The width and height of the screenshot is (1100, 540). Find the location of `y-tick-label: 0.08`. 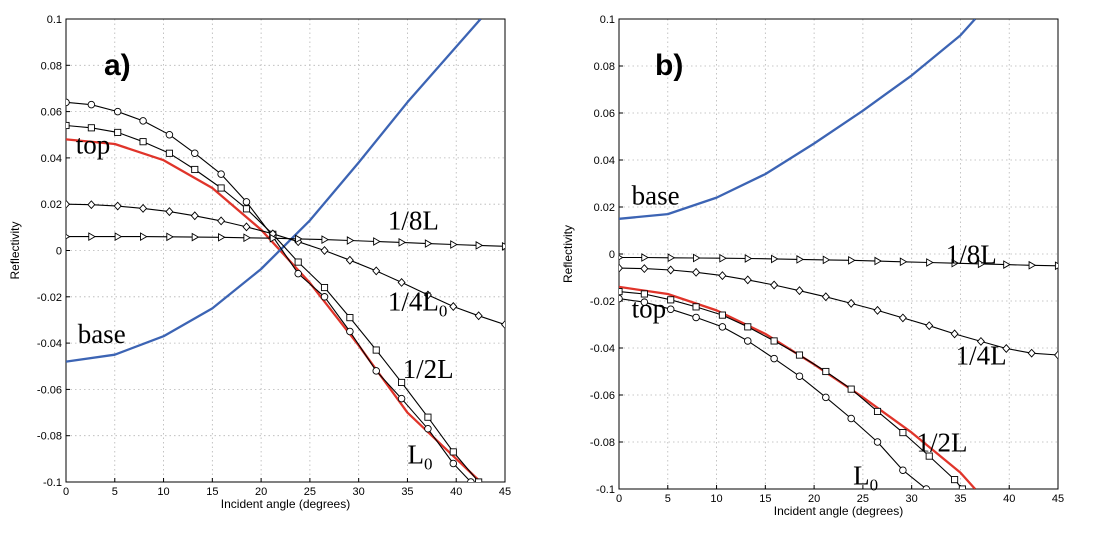

y-tick-label: 0.08 is located at coordinates (604, 67).